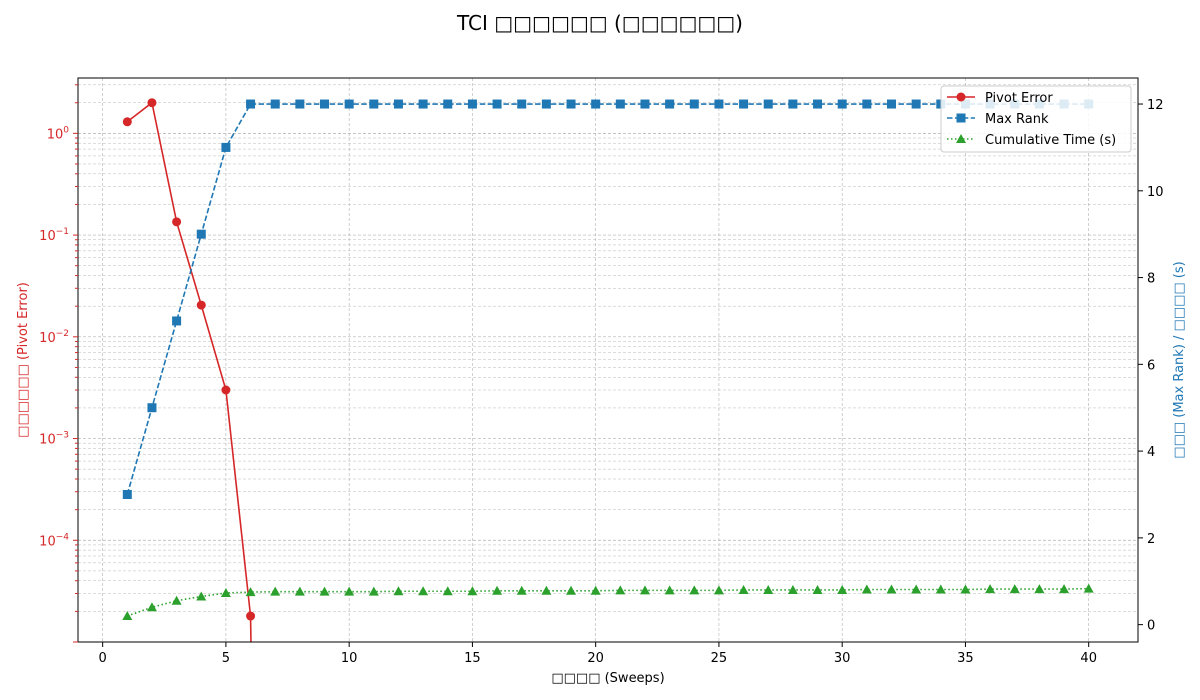  Describe the element at coordinates (607, 678) in the screenshot. I see `x-axis-label: □□□□ (Sweeps)` at that location.